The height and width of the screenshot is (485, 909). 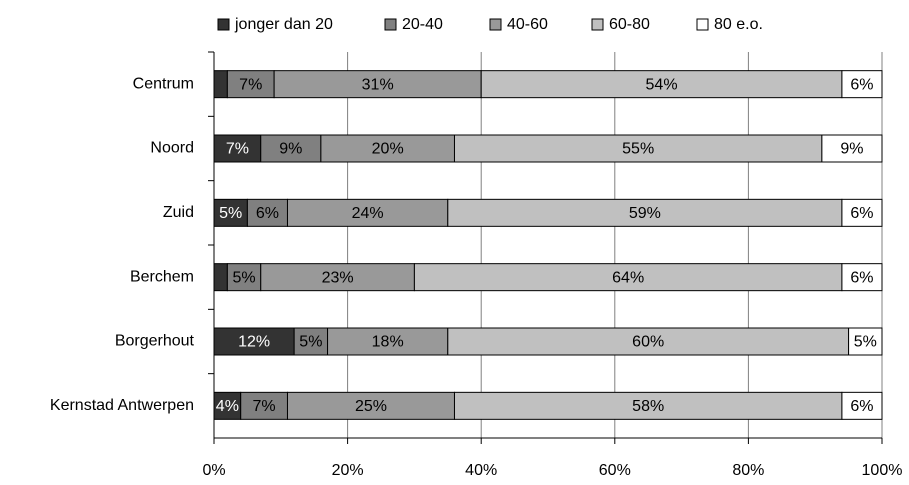 What do you see at coordinates (348, 470) in the screenshot?
I see `x-tick-label: 20%` at bounding box center [348, 470].